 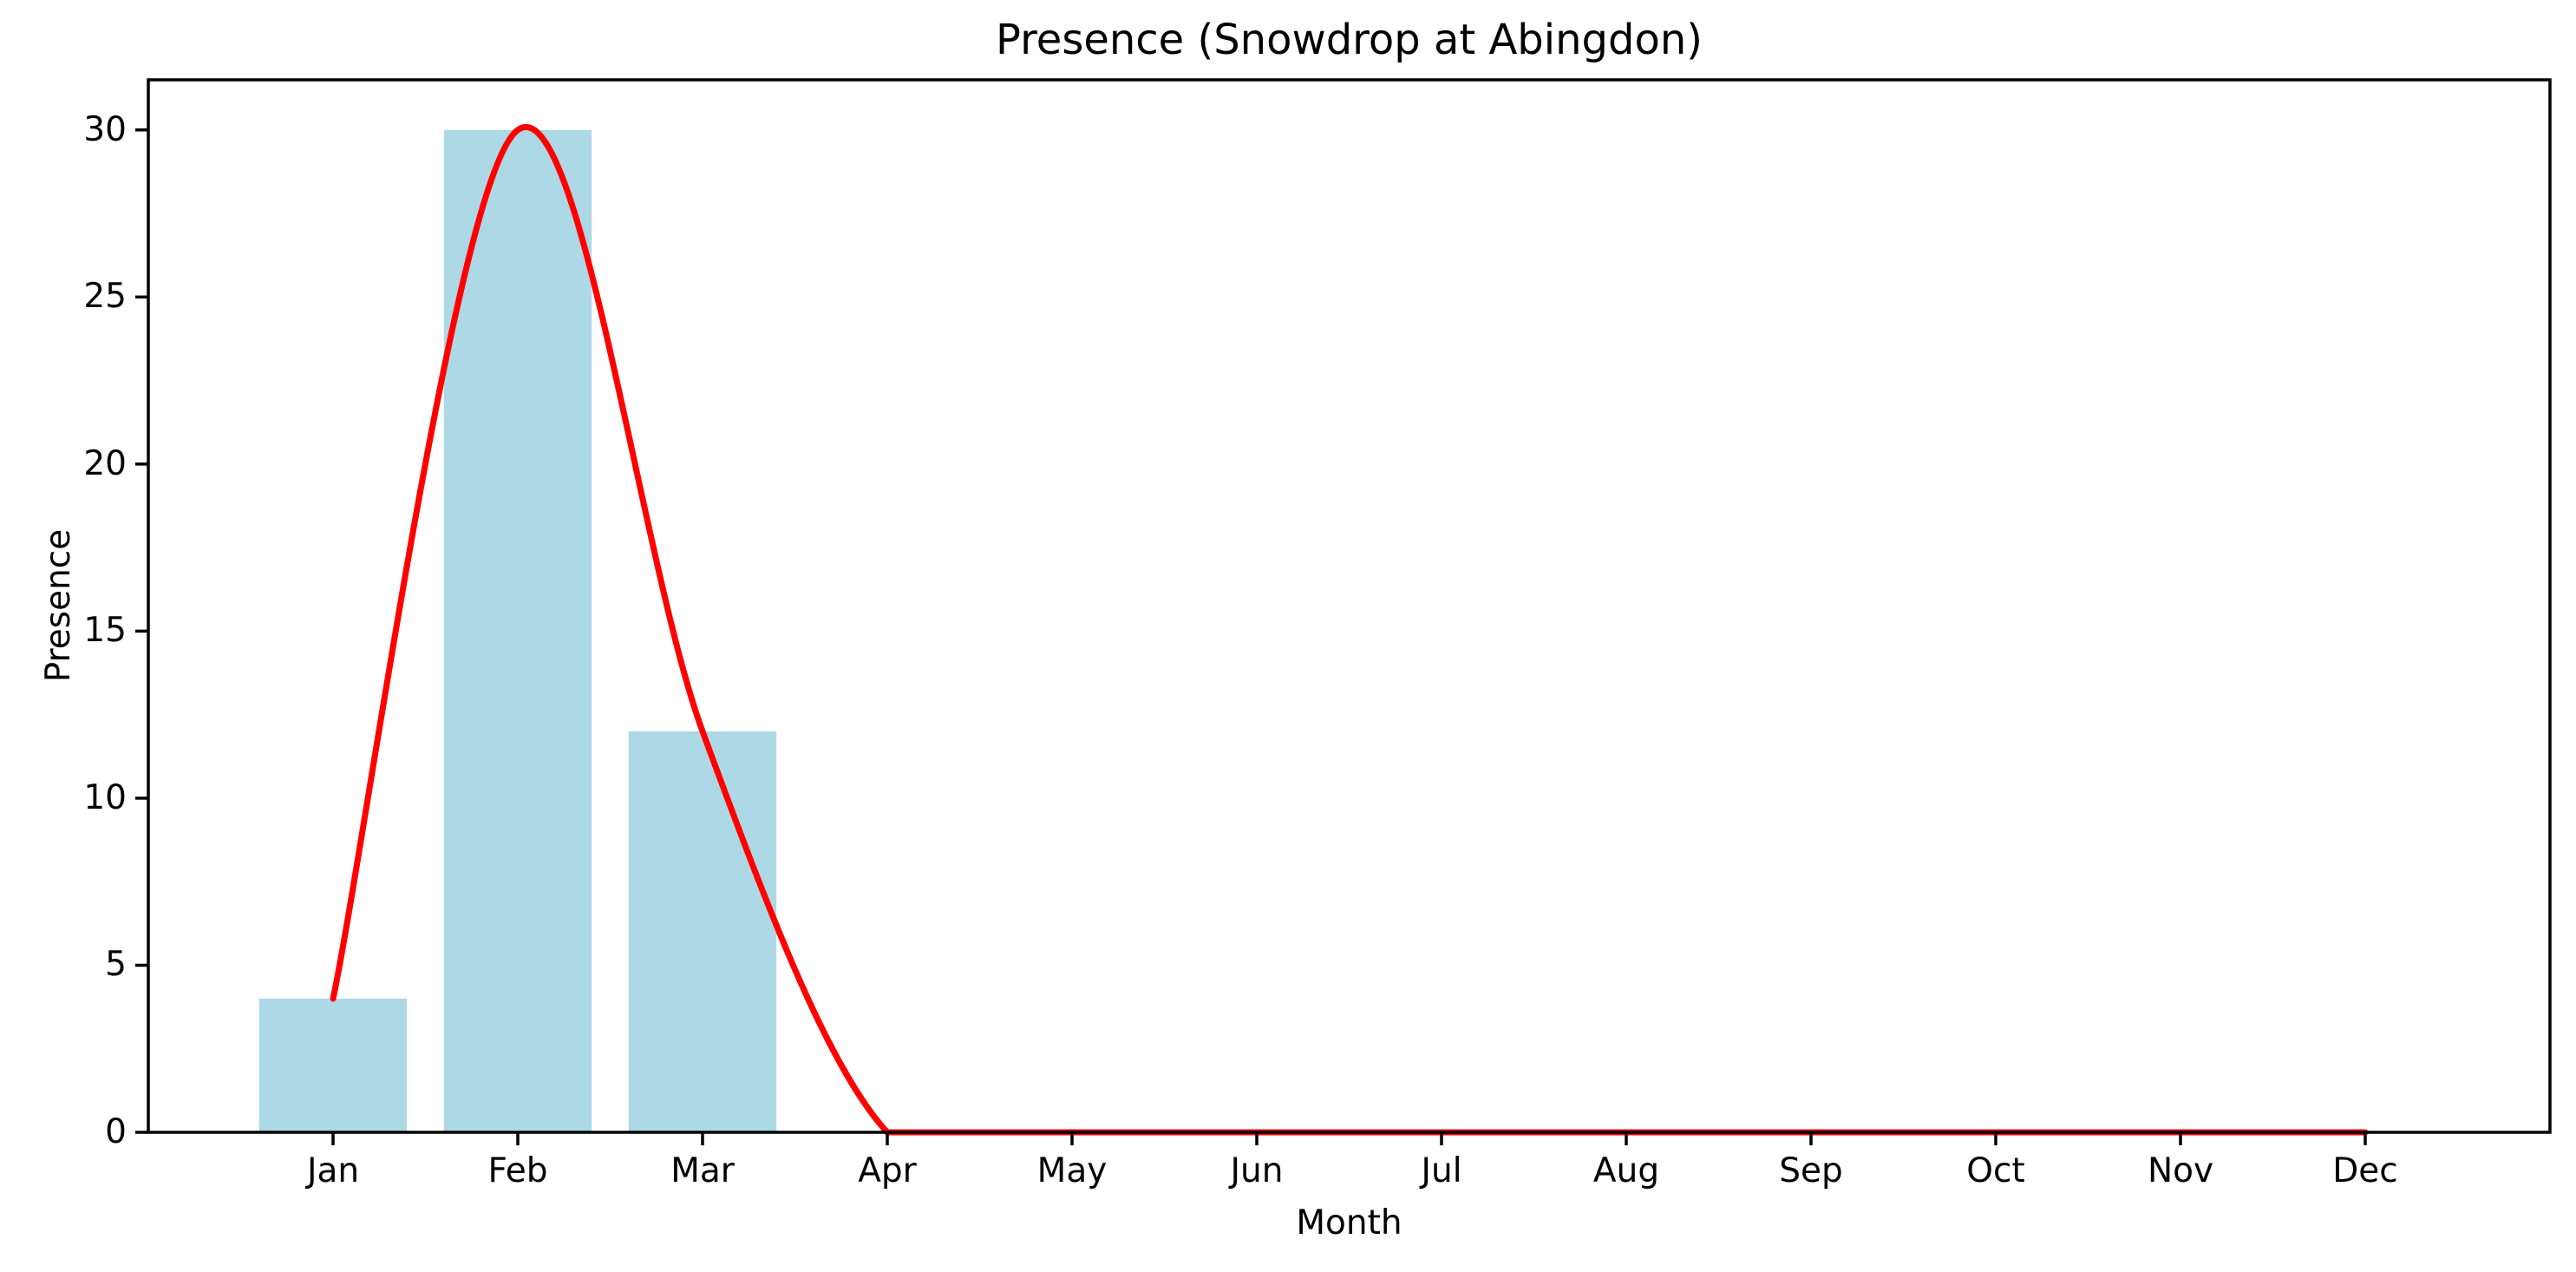 I want to click on y-tick-label-5: 5, so click(x=116, y=965).